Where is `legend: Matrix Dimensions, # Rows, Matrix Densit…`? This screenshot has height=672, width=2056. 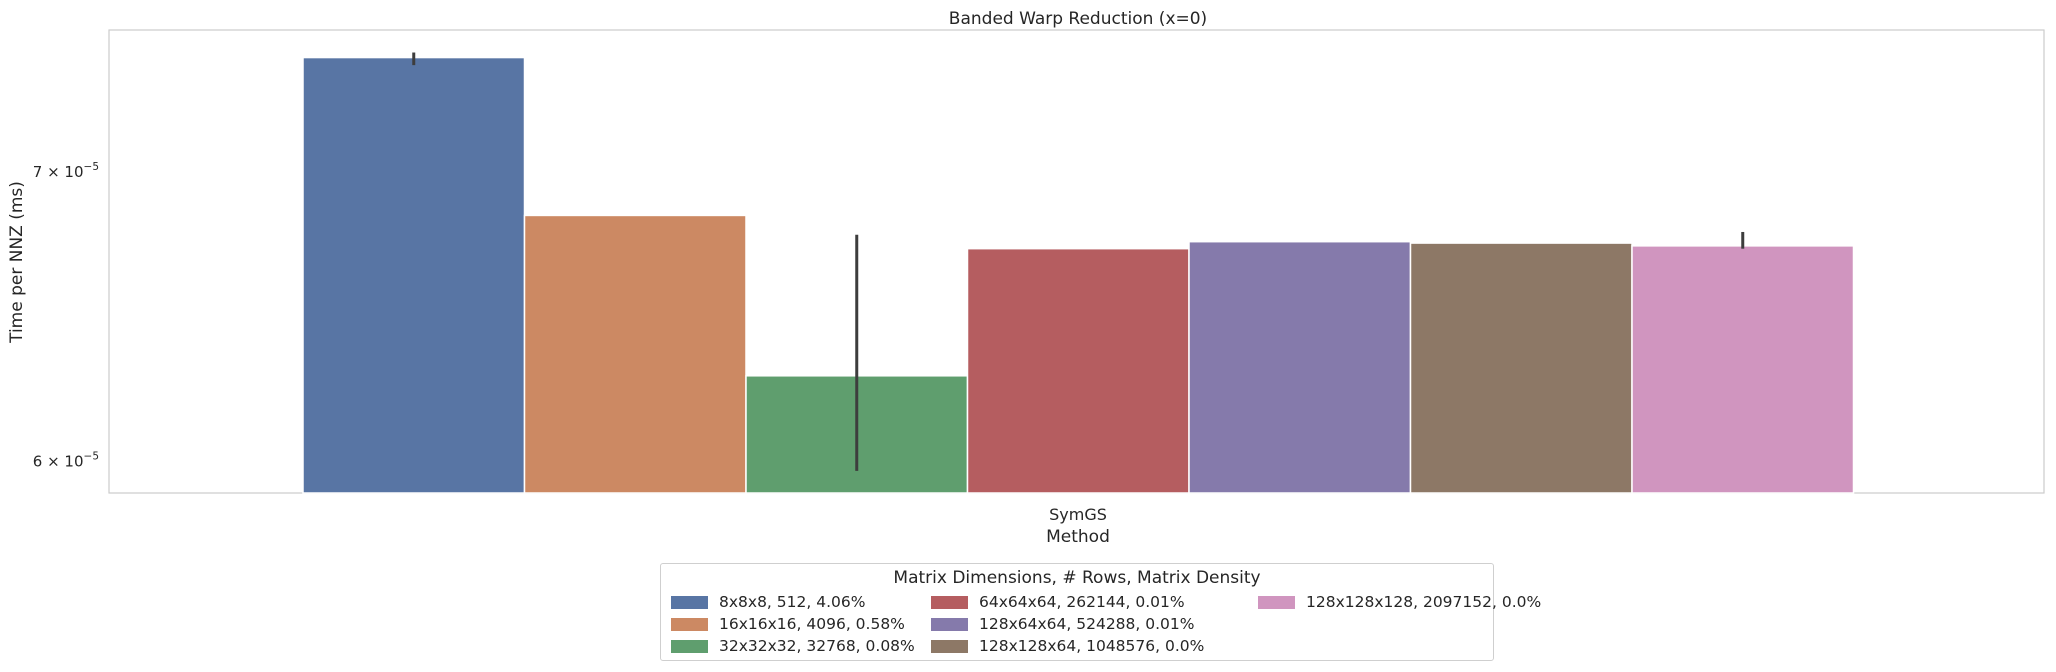 legend: Matrix Dimensions, # Rows, Matrix Densit… is located at coordinates (1100, 612).